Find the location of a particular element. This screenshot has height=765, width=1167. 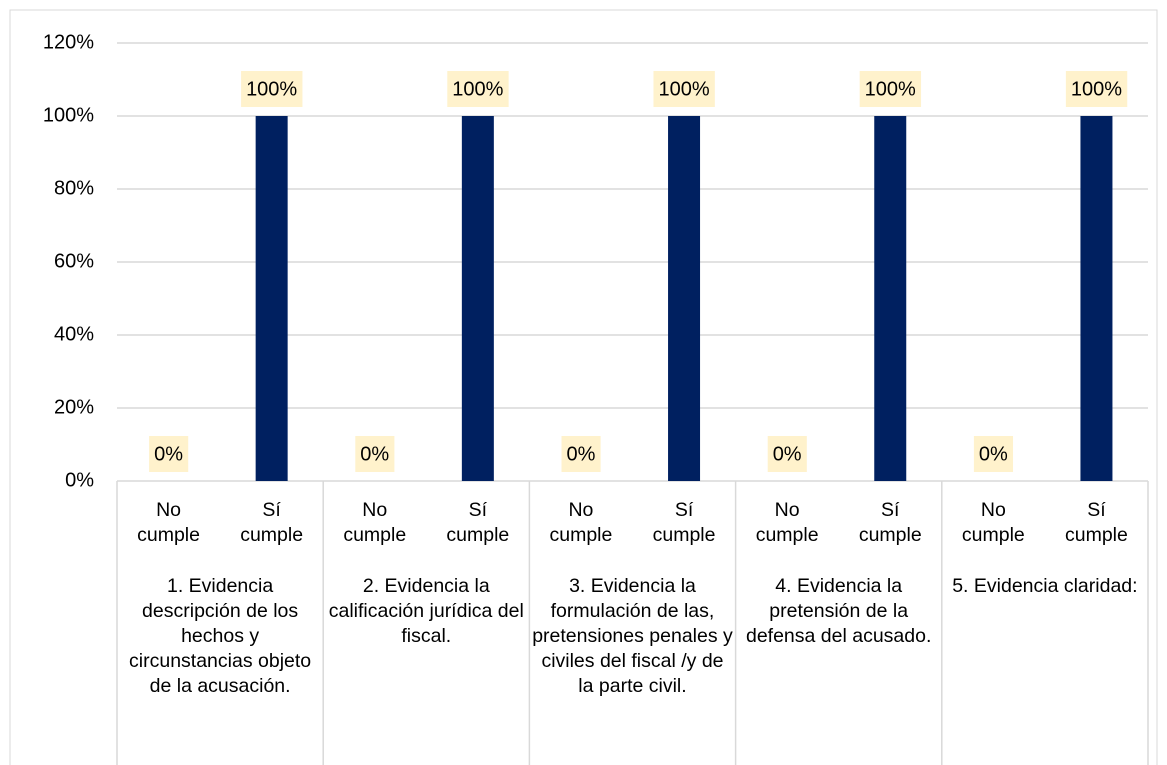

y-tick-label: 100% is located at coordinates (68, 115).